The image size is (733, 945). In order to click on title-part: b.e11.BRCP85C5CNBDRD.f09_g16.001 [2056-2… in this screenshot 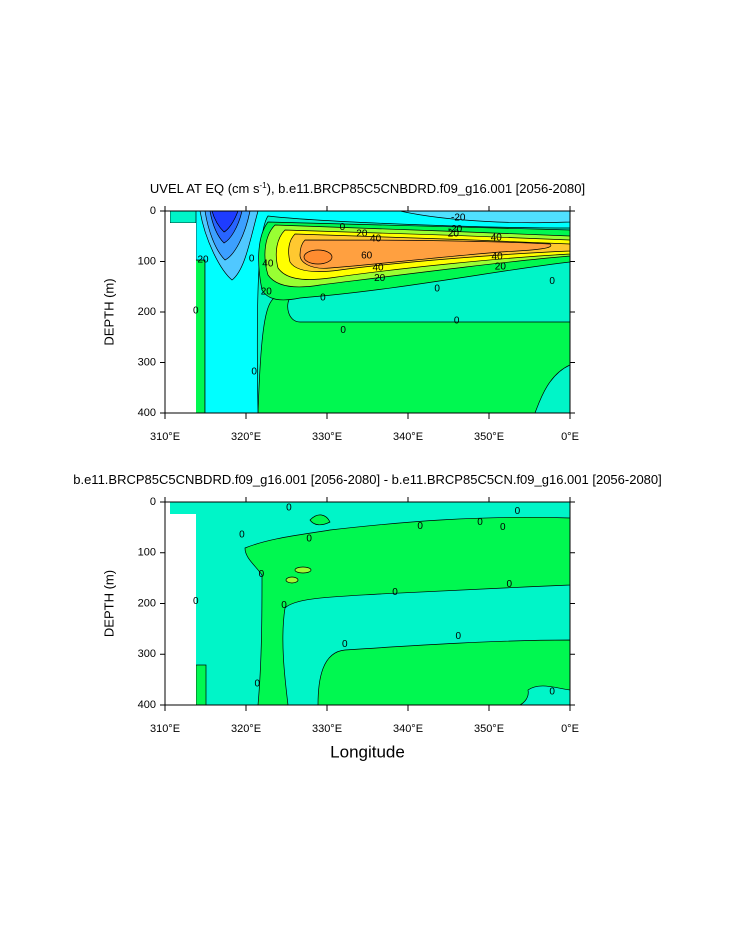, I will do `click(367, 479)`.